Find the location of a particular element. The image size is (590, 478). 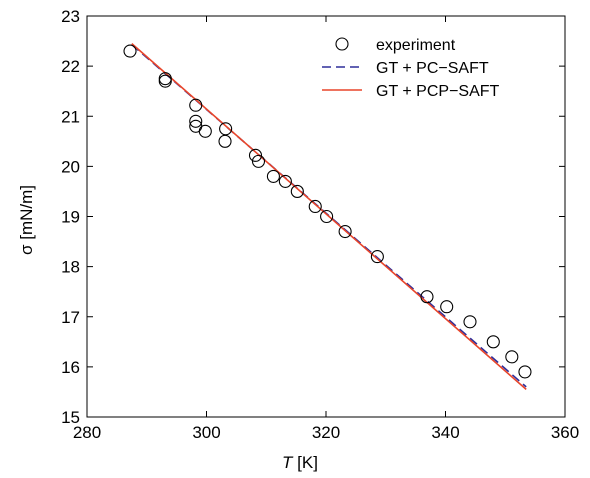

y-tick-label: 16 is located at coordinates (70, 367).